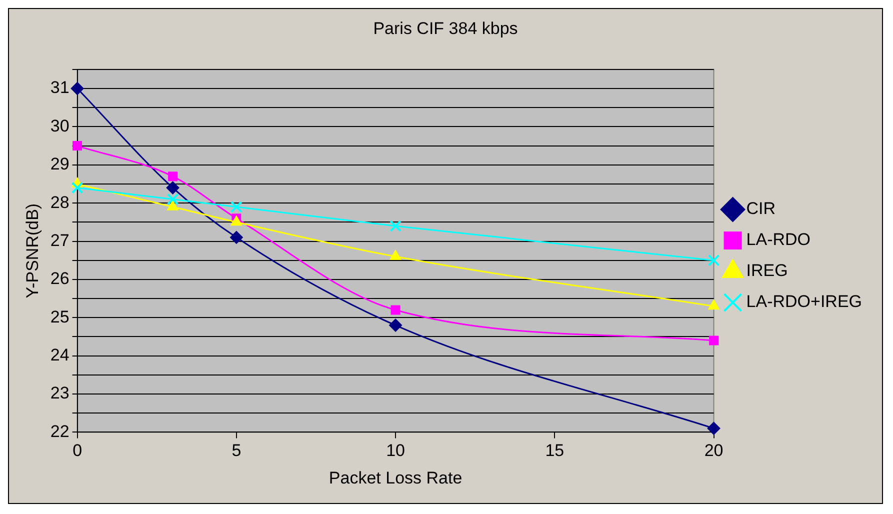 This screenshot has height=514, width=893. I want to click on y-tick-label: 29, so click(60, 164).